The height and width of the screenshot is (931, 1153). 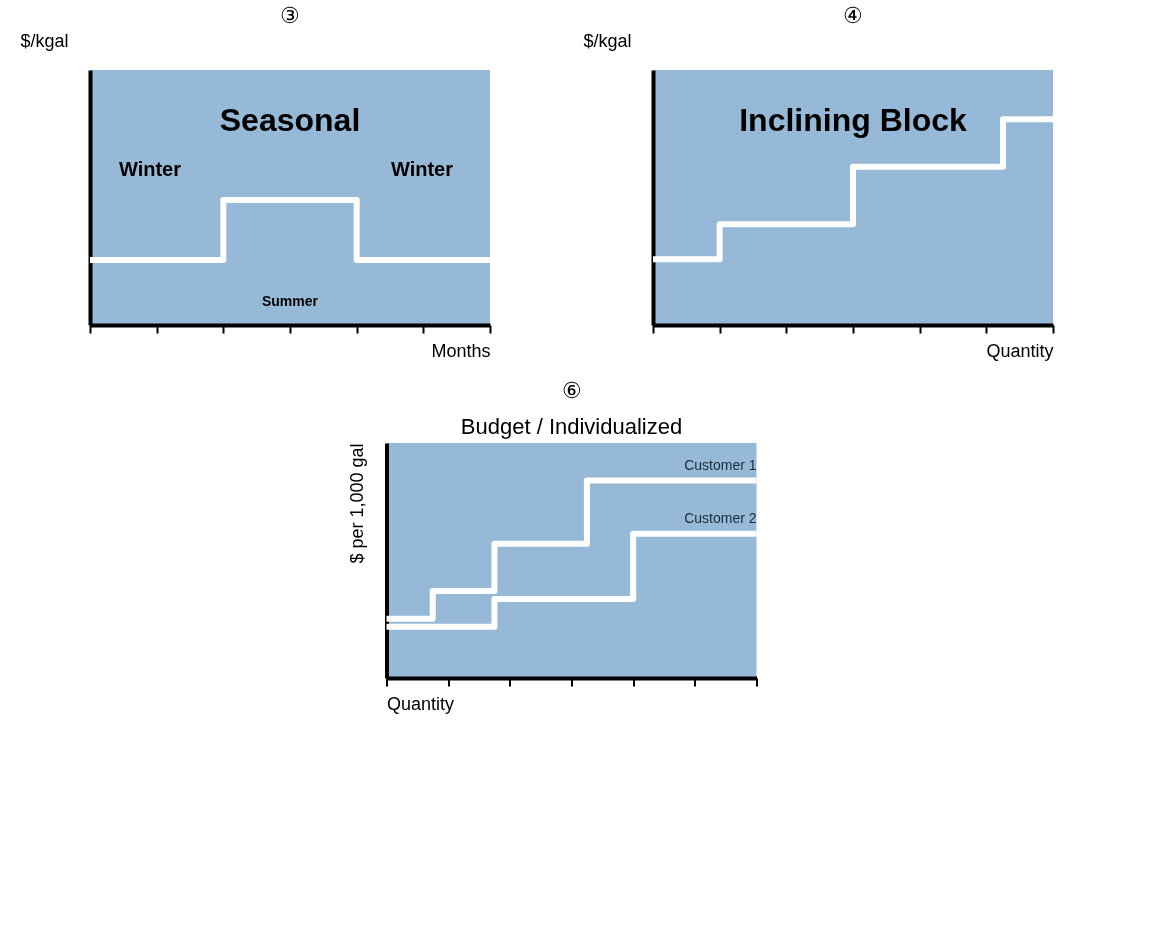 What do you see at coordinates (571, 426) in the screenshot?
I see `chart-subtitle: Budget / Individualized` at bounding box center [571, 426].